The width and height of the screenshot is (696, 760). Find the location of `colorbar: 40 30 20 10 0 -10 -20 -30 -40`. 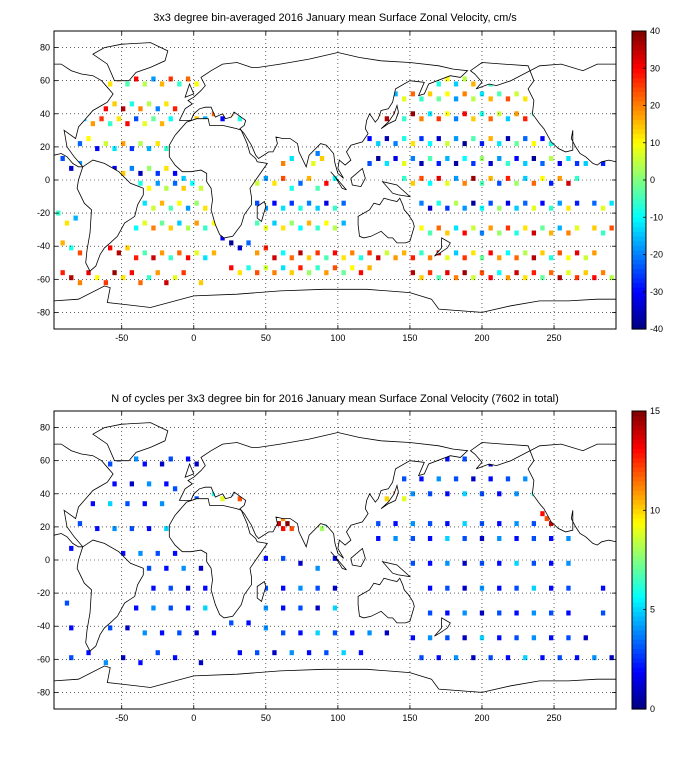

colorbar: 40 30 20 10 0 -10 -20 -30 -40 is located at coordinates (647, 180).